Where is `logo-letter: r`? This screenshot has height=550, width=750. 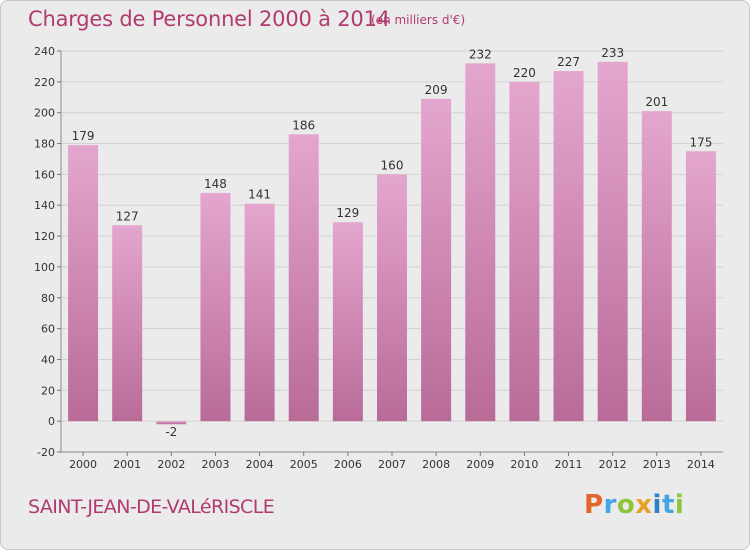
logo-letter: r is located at coordinates (610, 505).